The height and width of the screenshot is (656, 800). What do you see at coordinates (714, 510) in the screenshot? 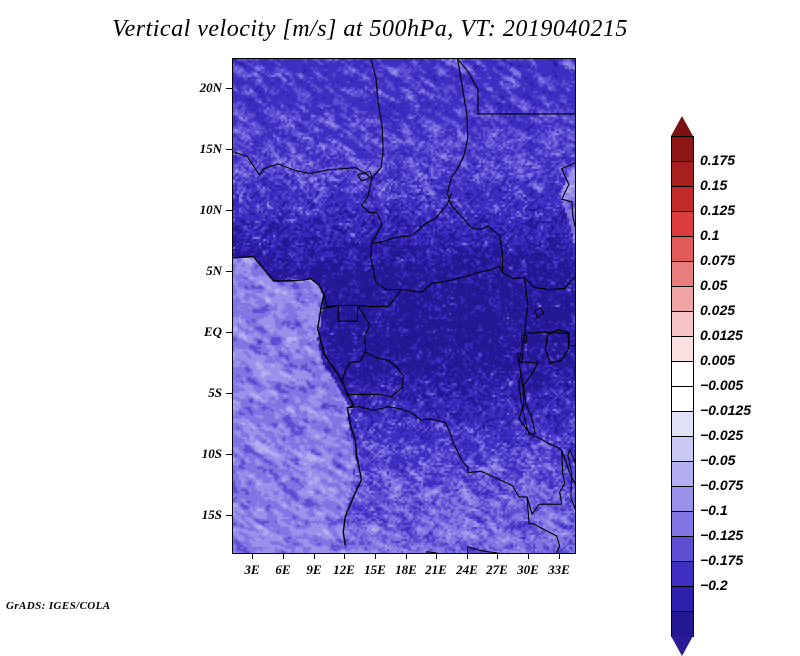
I see `colorbar-tick-label: −0.1` at bounding box center [714, 510].